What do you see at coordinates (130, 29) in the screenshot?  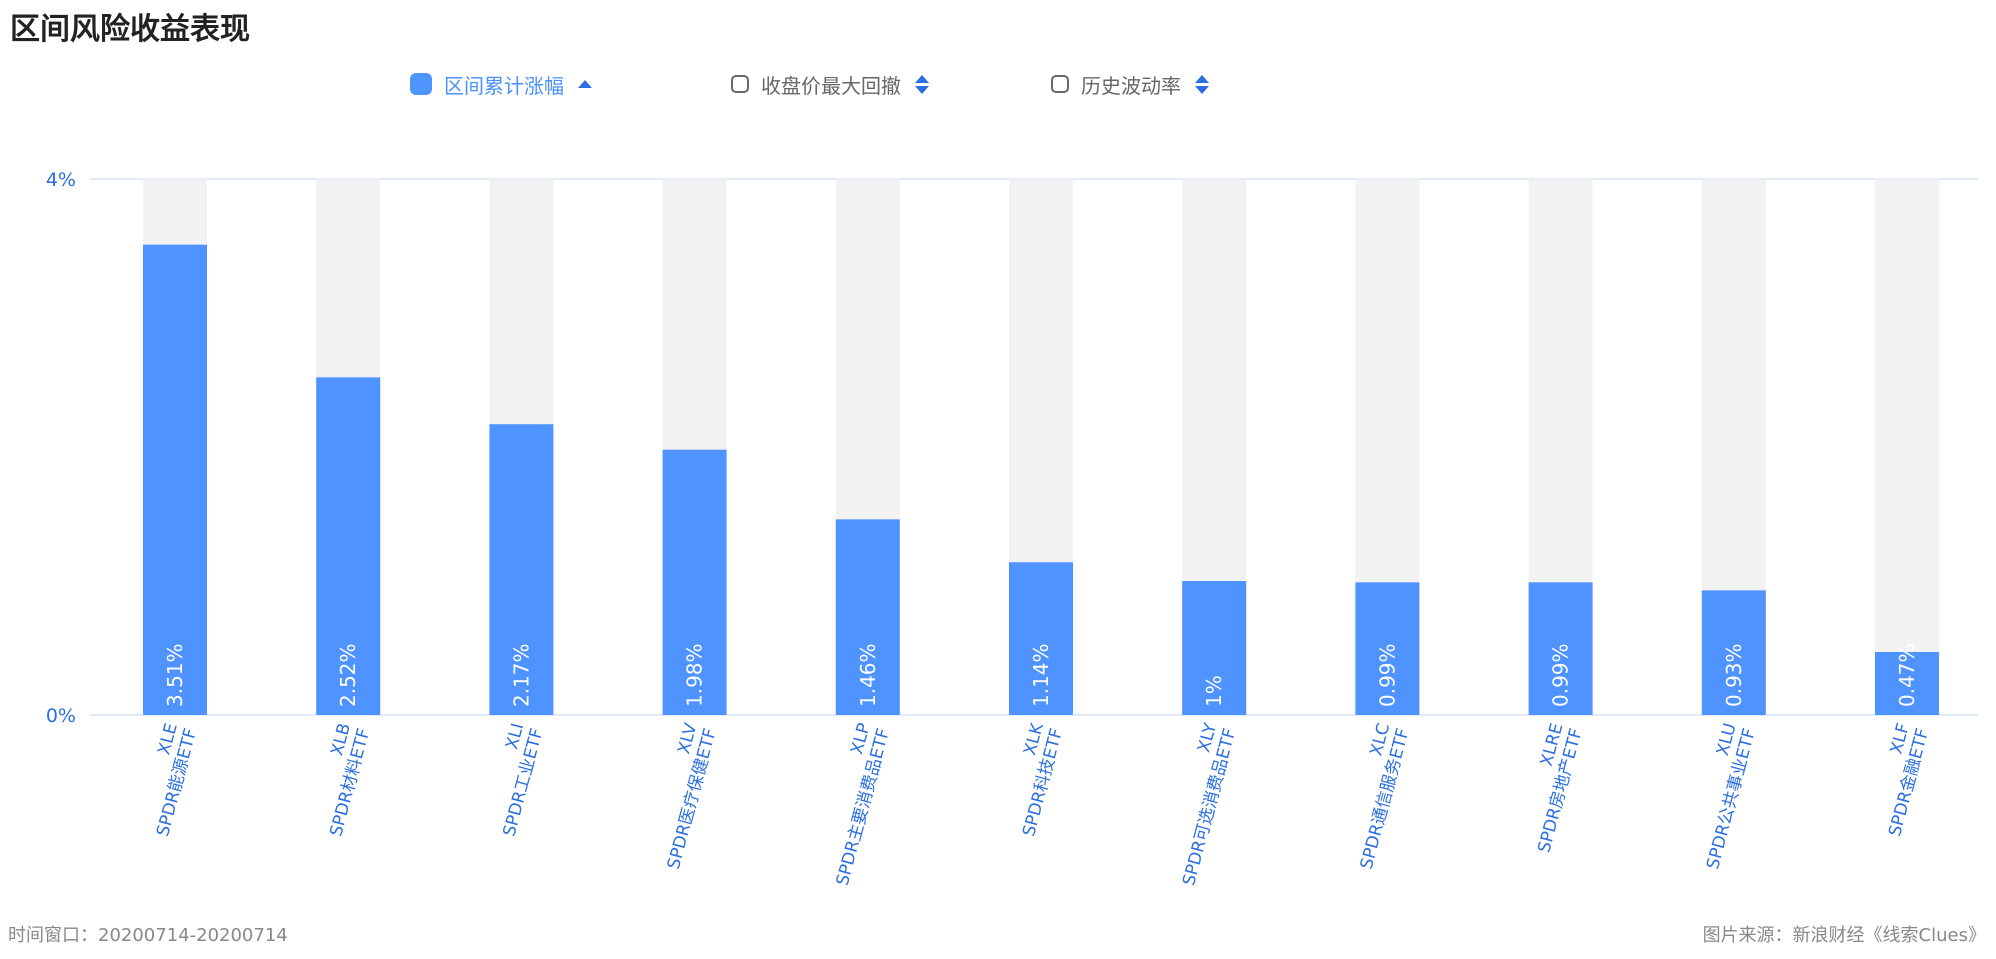 I see `chart-title: 区间风险收益表现` at bounding box center [130, 29].